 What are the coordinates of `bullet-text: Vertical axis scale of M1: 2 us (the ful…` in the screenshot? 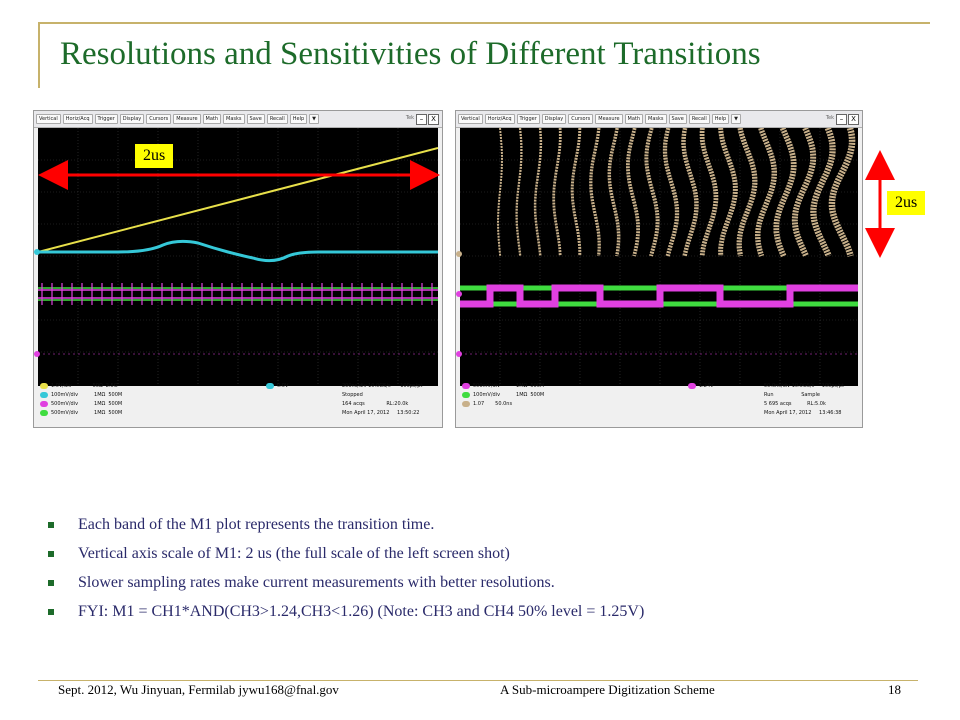 It's located at (294, 553).